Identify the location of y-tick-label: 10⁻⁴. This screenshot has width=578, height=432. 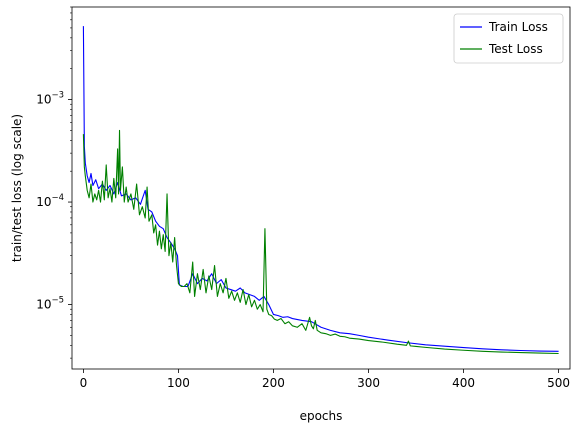
(50, 201).